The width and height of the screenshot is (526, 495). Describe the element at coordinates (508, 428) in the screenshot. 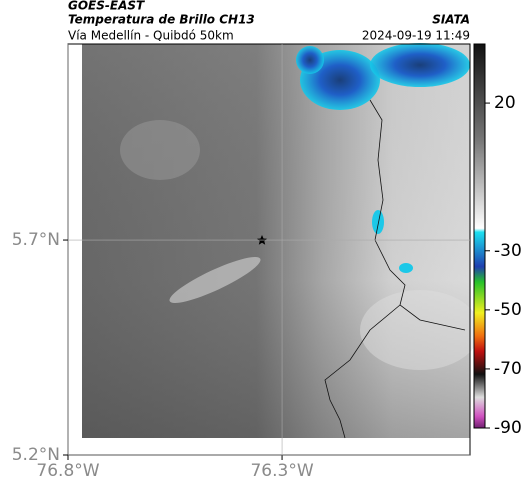

I see `colorbar-tick-label: -90` at that location.